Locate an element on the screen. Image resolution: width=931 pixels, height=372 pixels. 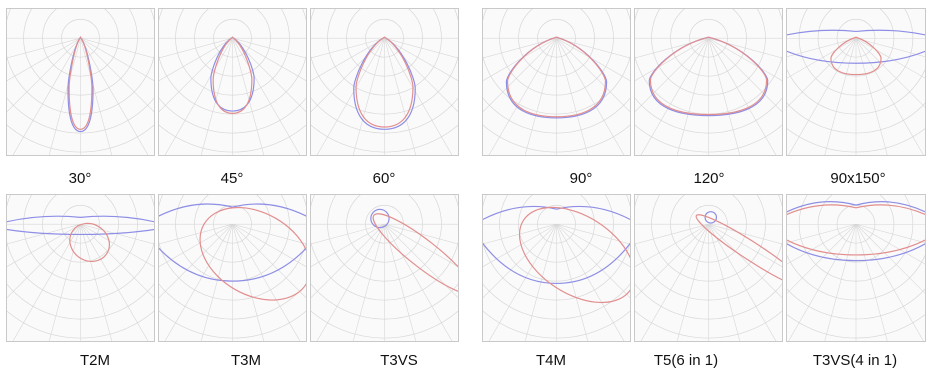
diagram-label: 60° is located at coordinates (384, 178).